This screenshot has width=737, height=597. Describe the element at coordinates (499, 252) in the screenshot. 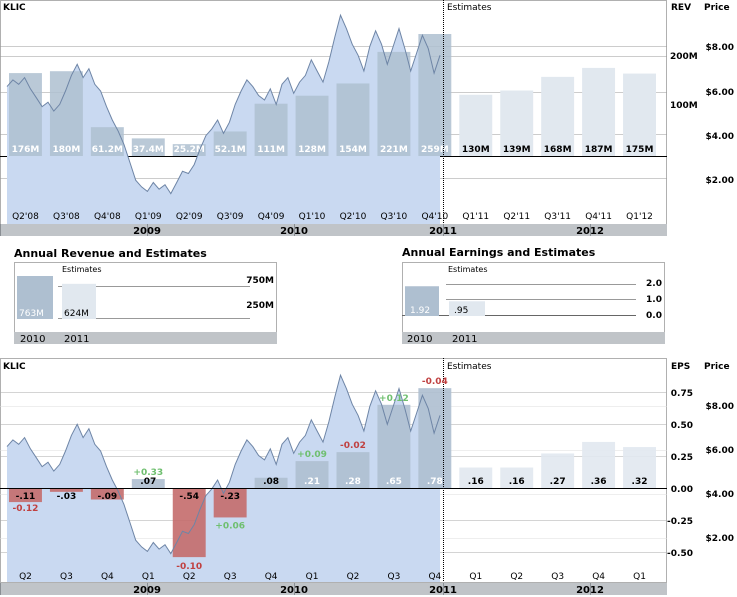

I see `annual-earnings-title: Annual Earnings and Estimates` at that location.